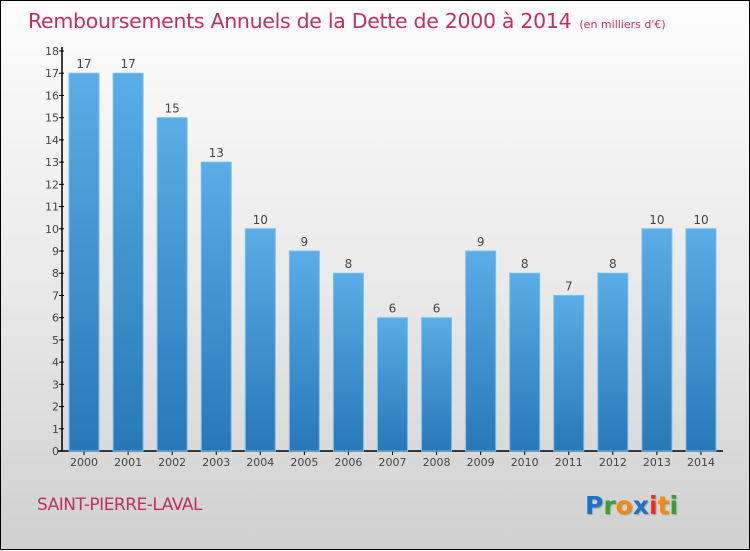 The height and width of the screenshot is (551, 750). Describe the element at coordinates (613, 264) in the screenshot. I see `data-label-2012: 8` at that location.